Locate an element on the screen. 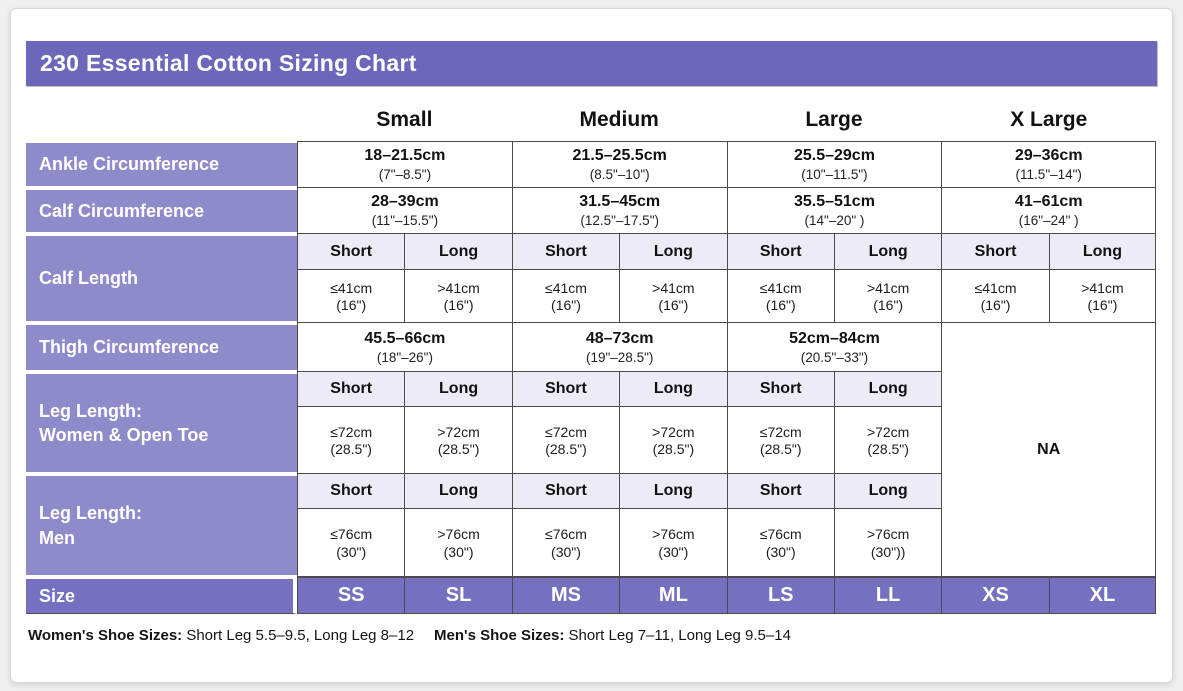 This screenshot has width=1183, height=691. col-header-medium: Medium is located at coordinates (619, 120).